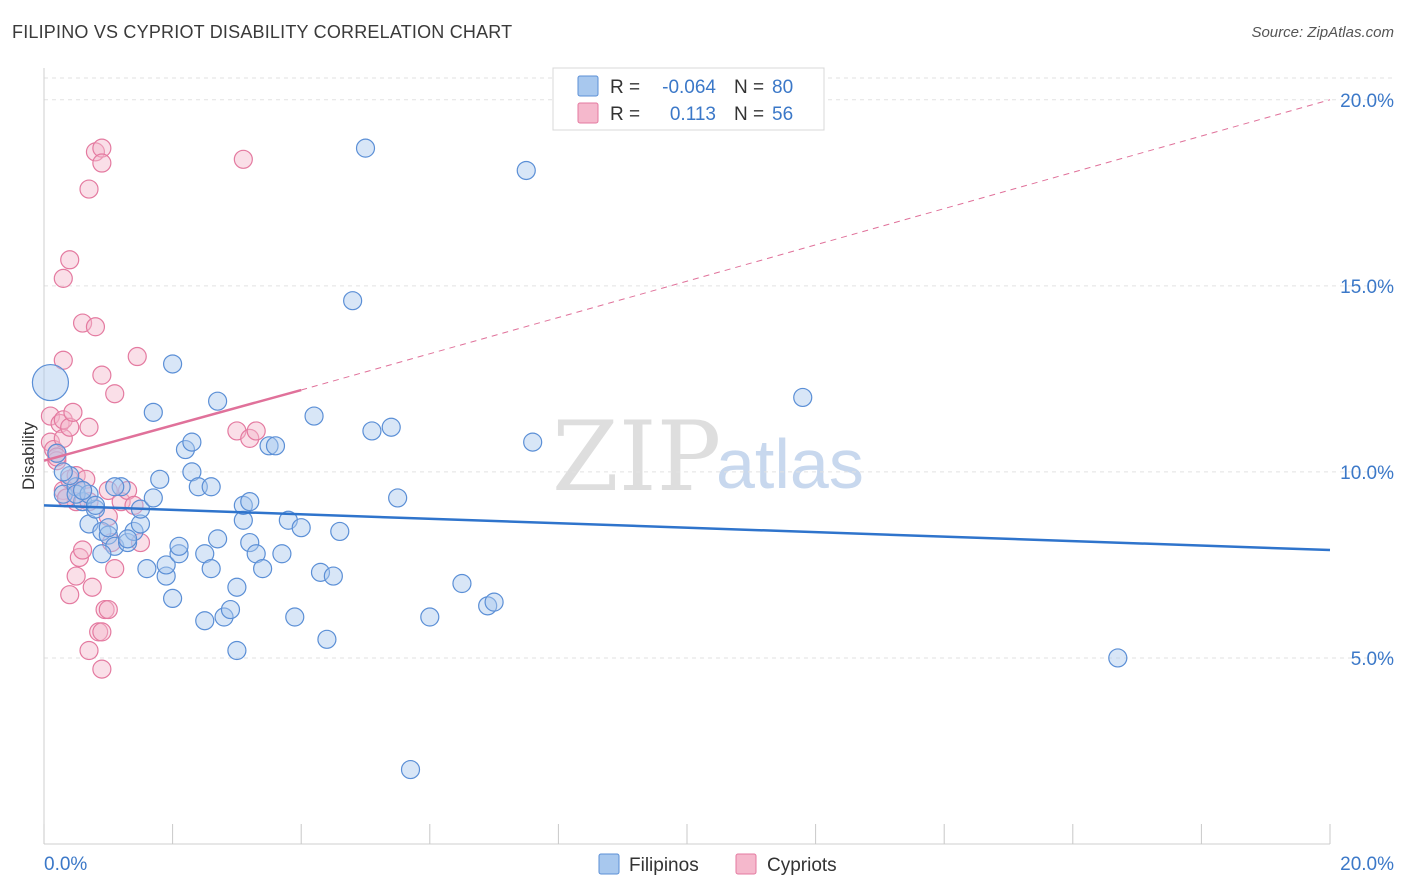 This screenshot has width=1406, height=892. What do you see at coordinates (1322, 32) in the screenshot?
I see `source-label: Source: ZipAtlas.com` at bounding box center [1322, 32].